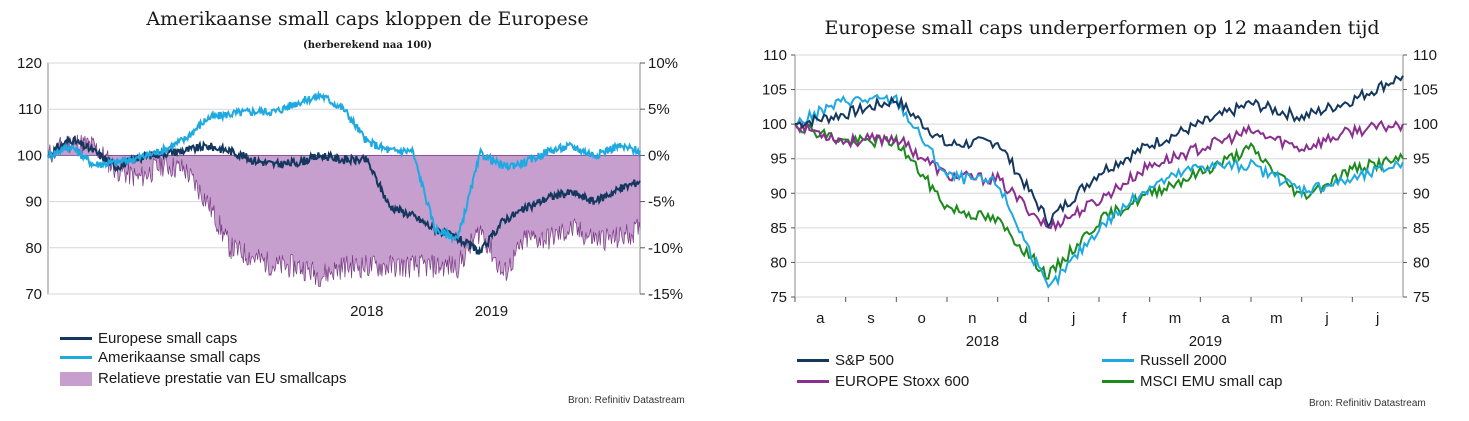 The width and height of the screenshot is (1469, 421). Describe the element at coordinates (1425, 124) in the screenshot. I see `right-y2-tick-label: 100` at that location.